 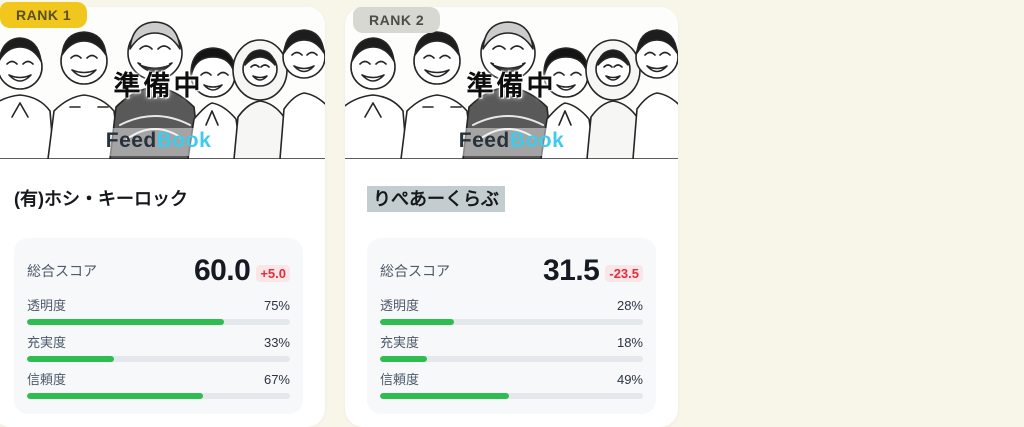 What do you see at coordinates (276, 343) in the screenshot?
I see `metric-value: 33%` at bounding box center [276, 343].